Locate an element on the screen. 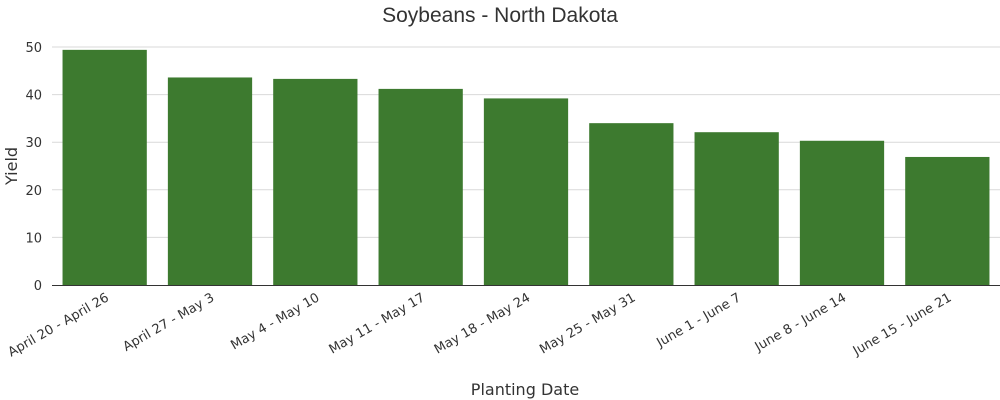  x-tick-label: June 1 - June 7 is located at coordinates (699, 320).